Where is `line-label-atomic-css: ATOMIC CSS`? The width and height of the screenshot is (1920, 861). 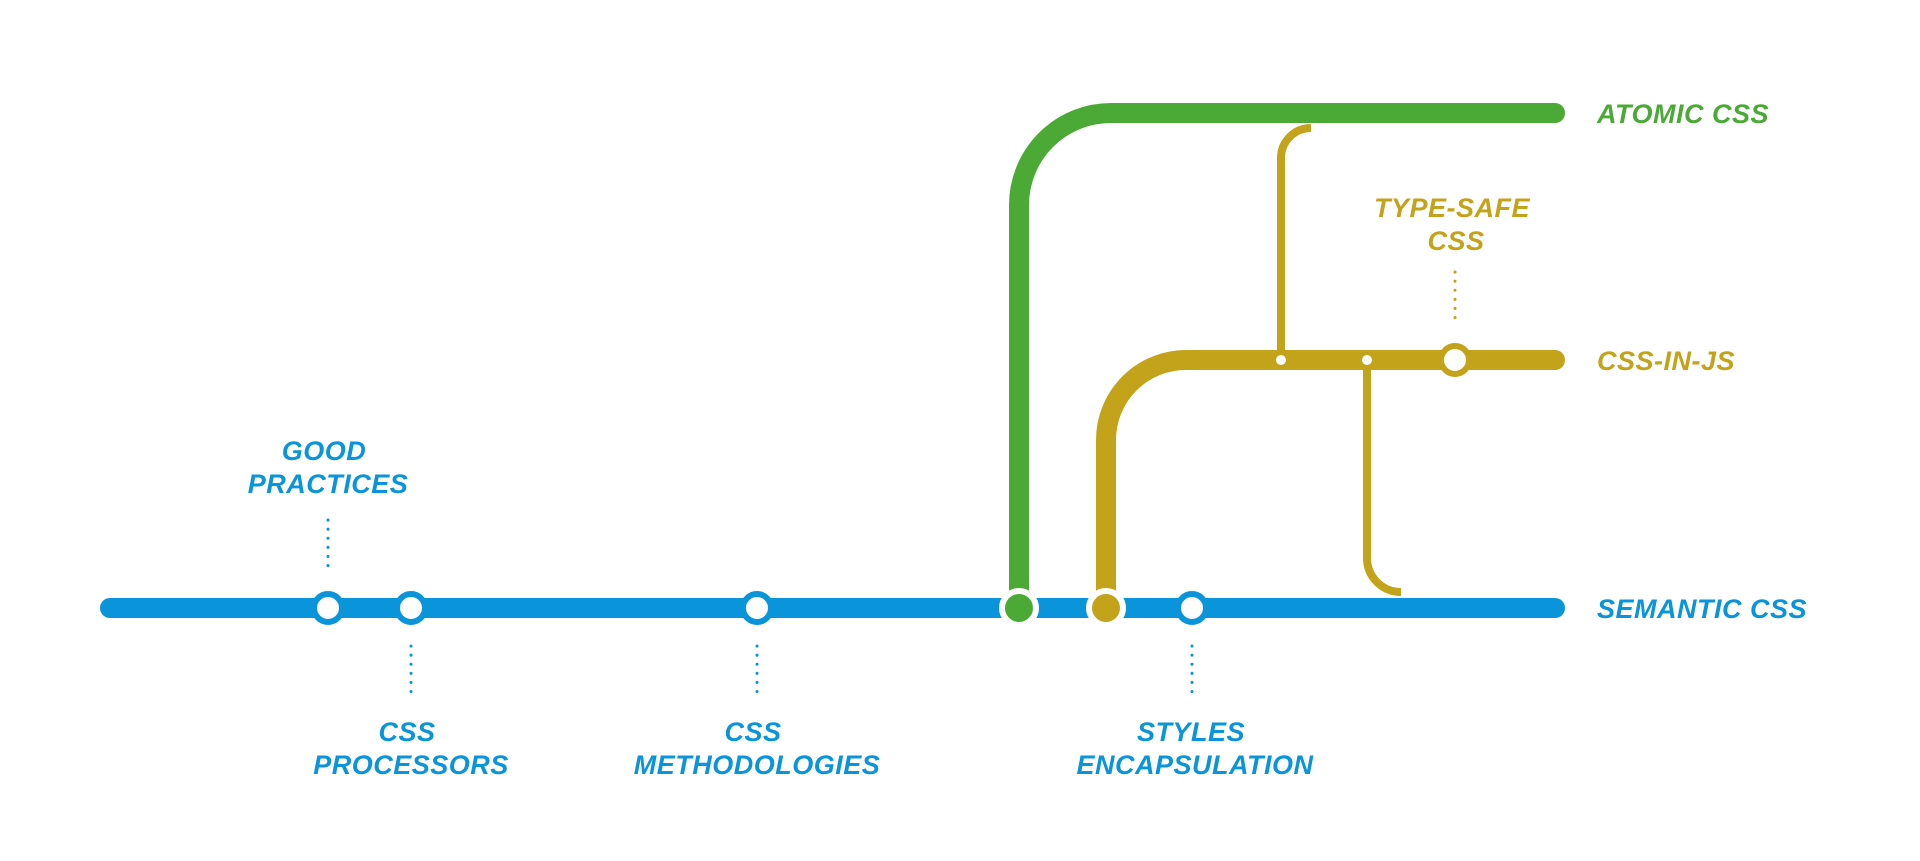
line-label-atomic-css: ATOMIC CSS is located at coordinates (1682, 114).